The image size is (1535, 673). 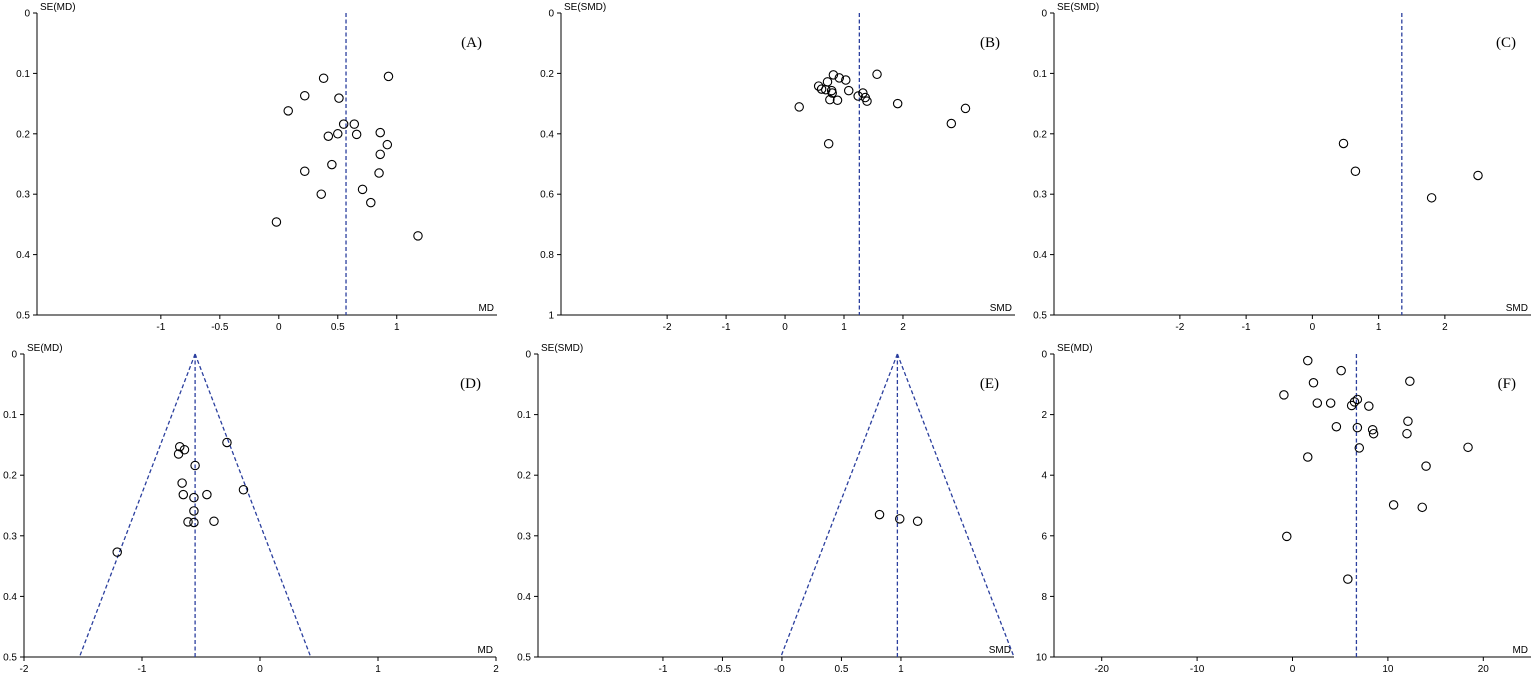 I want to click on panel-label: (F), so click(x=1507, y=384).